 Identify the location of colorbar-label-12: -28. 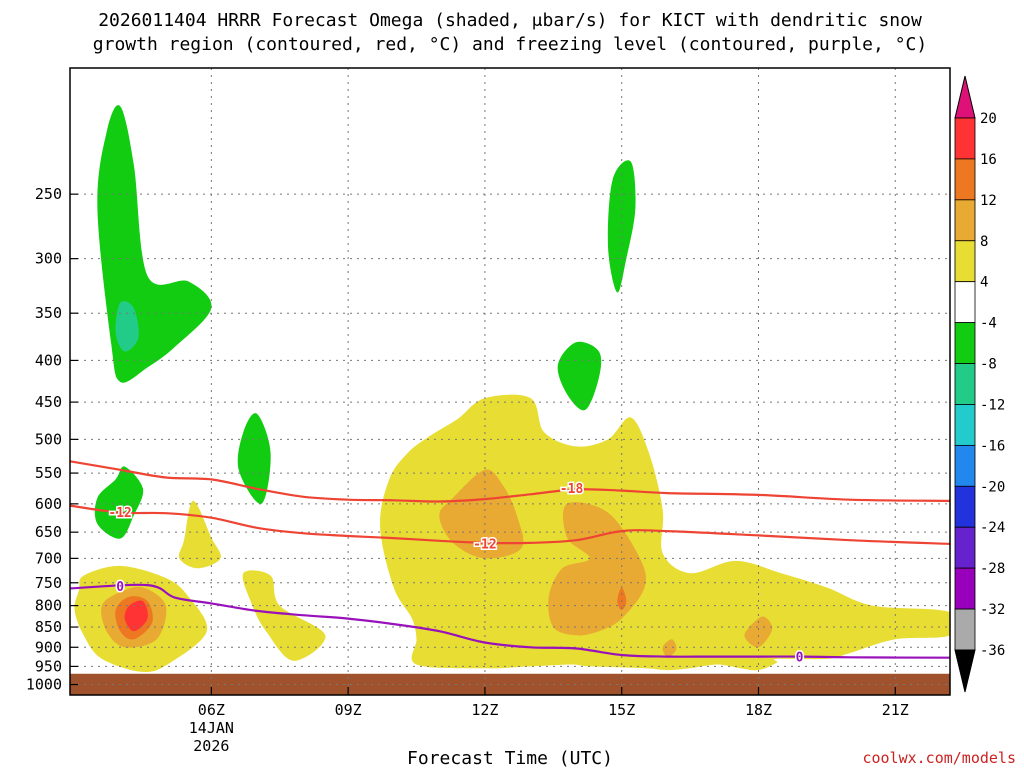
(992, 569).